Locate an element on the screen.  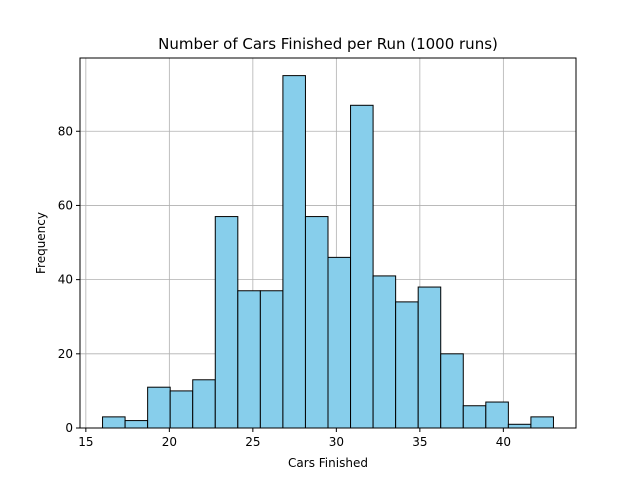
x-tick-label: 40 is located at coordinates (503, 442).